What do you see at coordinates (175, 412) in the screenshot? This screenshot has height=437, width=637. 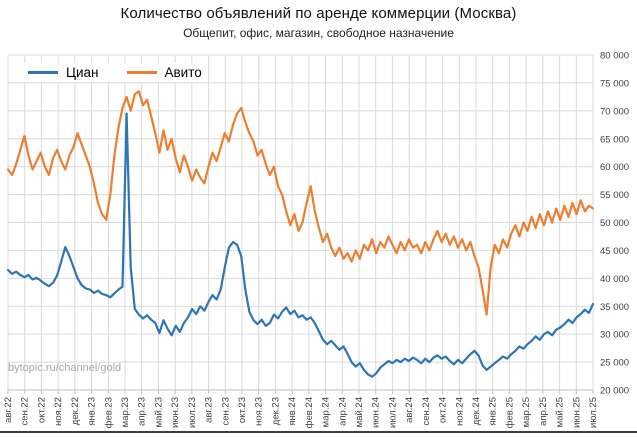 I see `x-tick-label: июн.23` at bounding box center [175, 412].